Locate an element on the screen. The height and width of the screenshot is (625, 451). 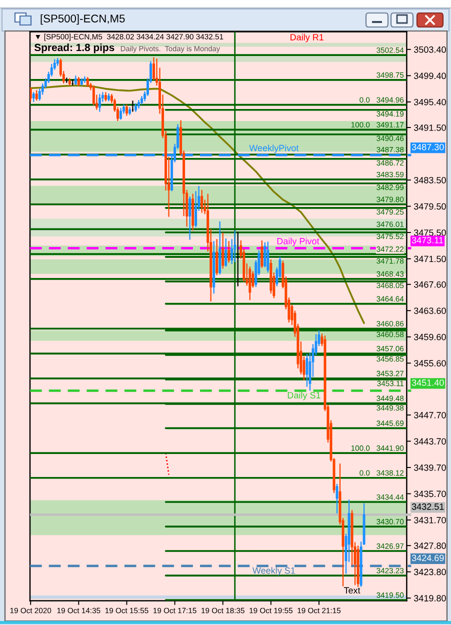
y-tick-label: 3467.60 is located at coordinates (430, 284).